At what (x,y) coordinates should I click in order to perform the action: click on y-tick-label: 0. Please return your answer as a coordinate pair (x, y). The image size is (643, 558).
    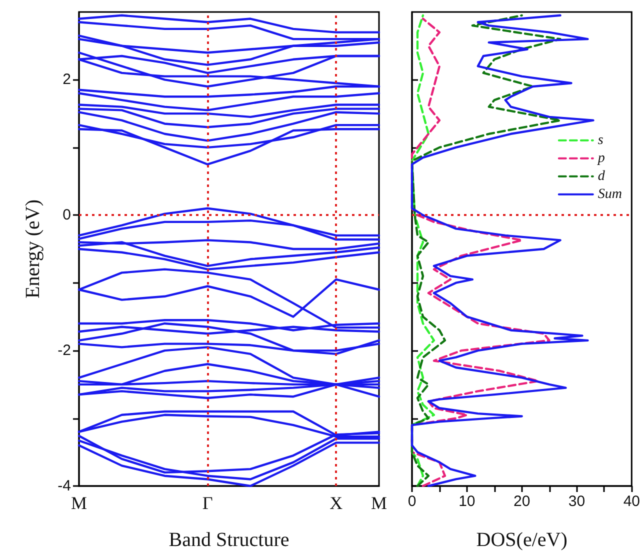
    Looking at the image, I should click on (66, 215).